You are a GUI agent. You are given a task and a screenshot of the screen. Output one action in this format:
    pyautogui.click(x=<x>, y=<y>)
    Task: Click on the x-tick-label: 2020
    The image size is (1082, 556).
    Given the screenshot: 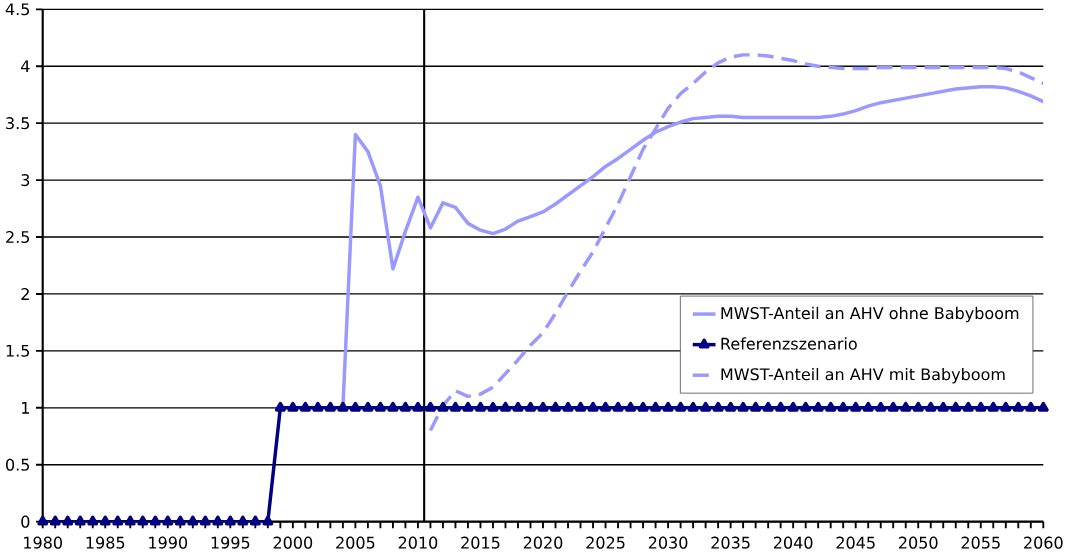 What is the action you would take?
    pyautogui.click(x=543, y=542)
    